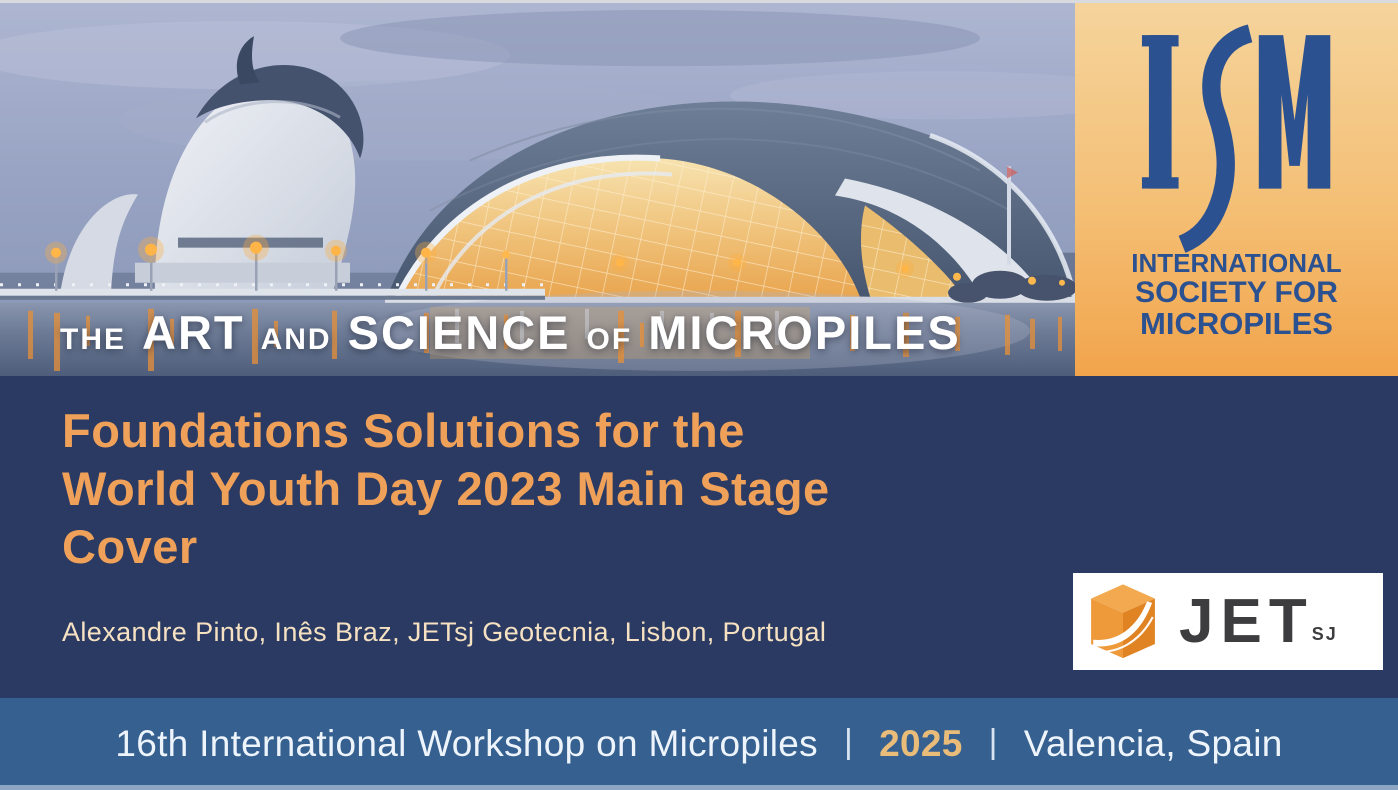 The image size is (1398, 790). I want to click on ism-line-micropiles: MICROPILES, so click(1236, 324).